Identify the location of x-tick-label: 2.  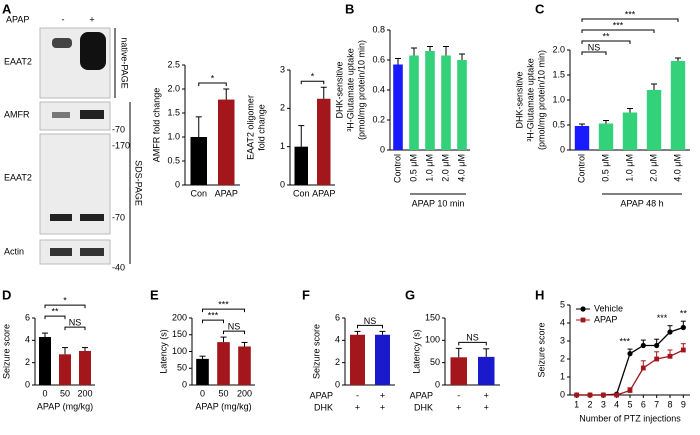
(589, 404).